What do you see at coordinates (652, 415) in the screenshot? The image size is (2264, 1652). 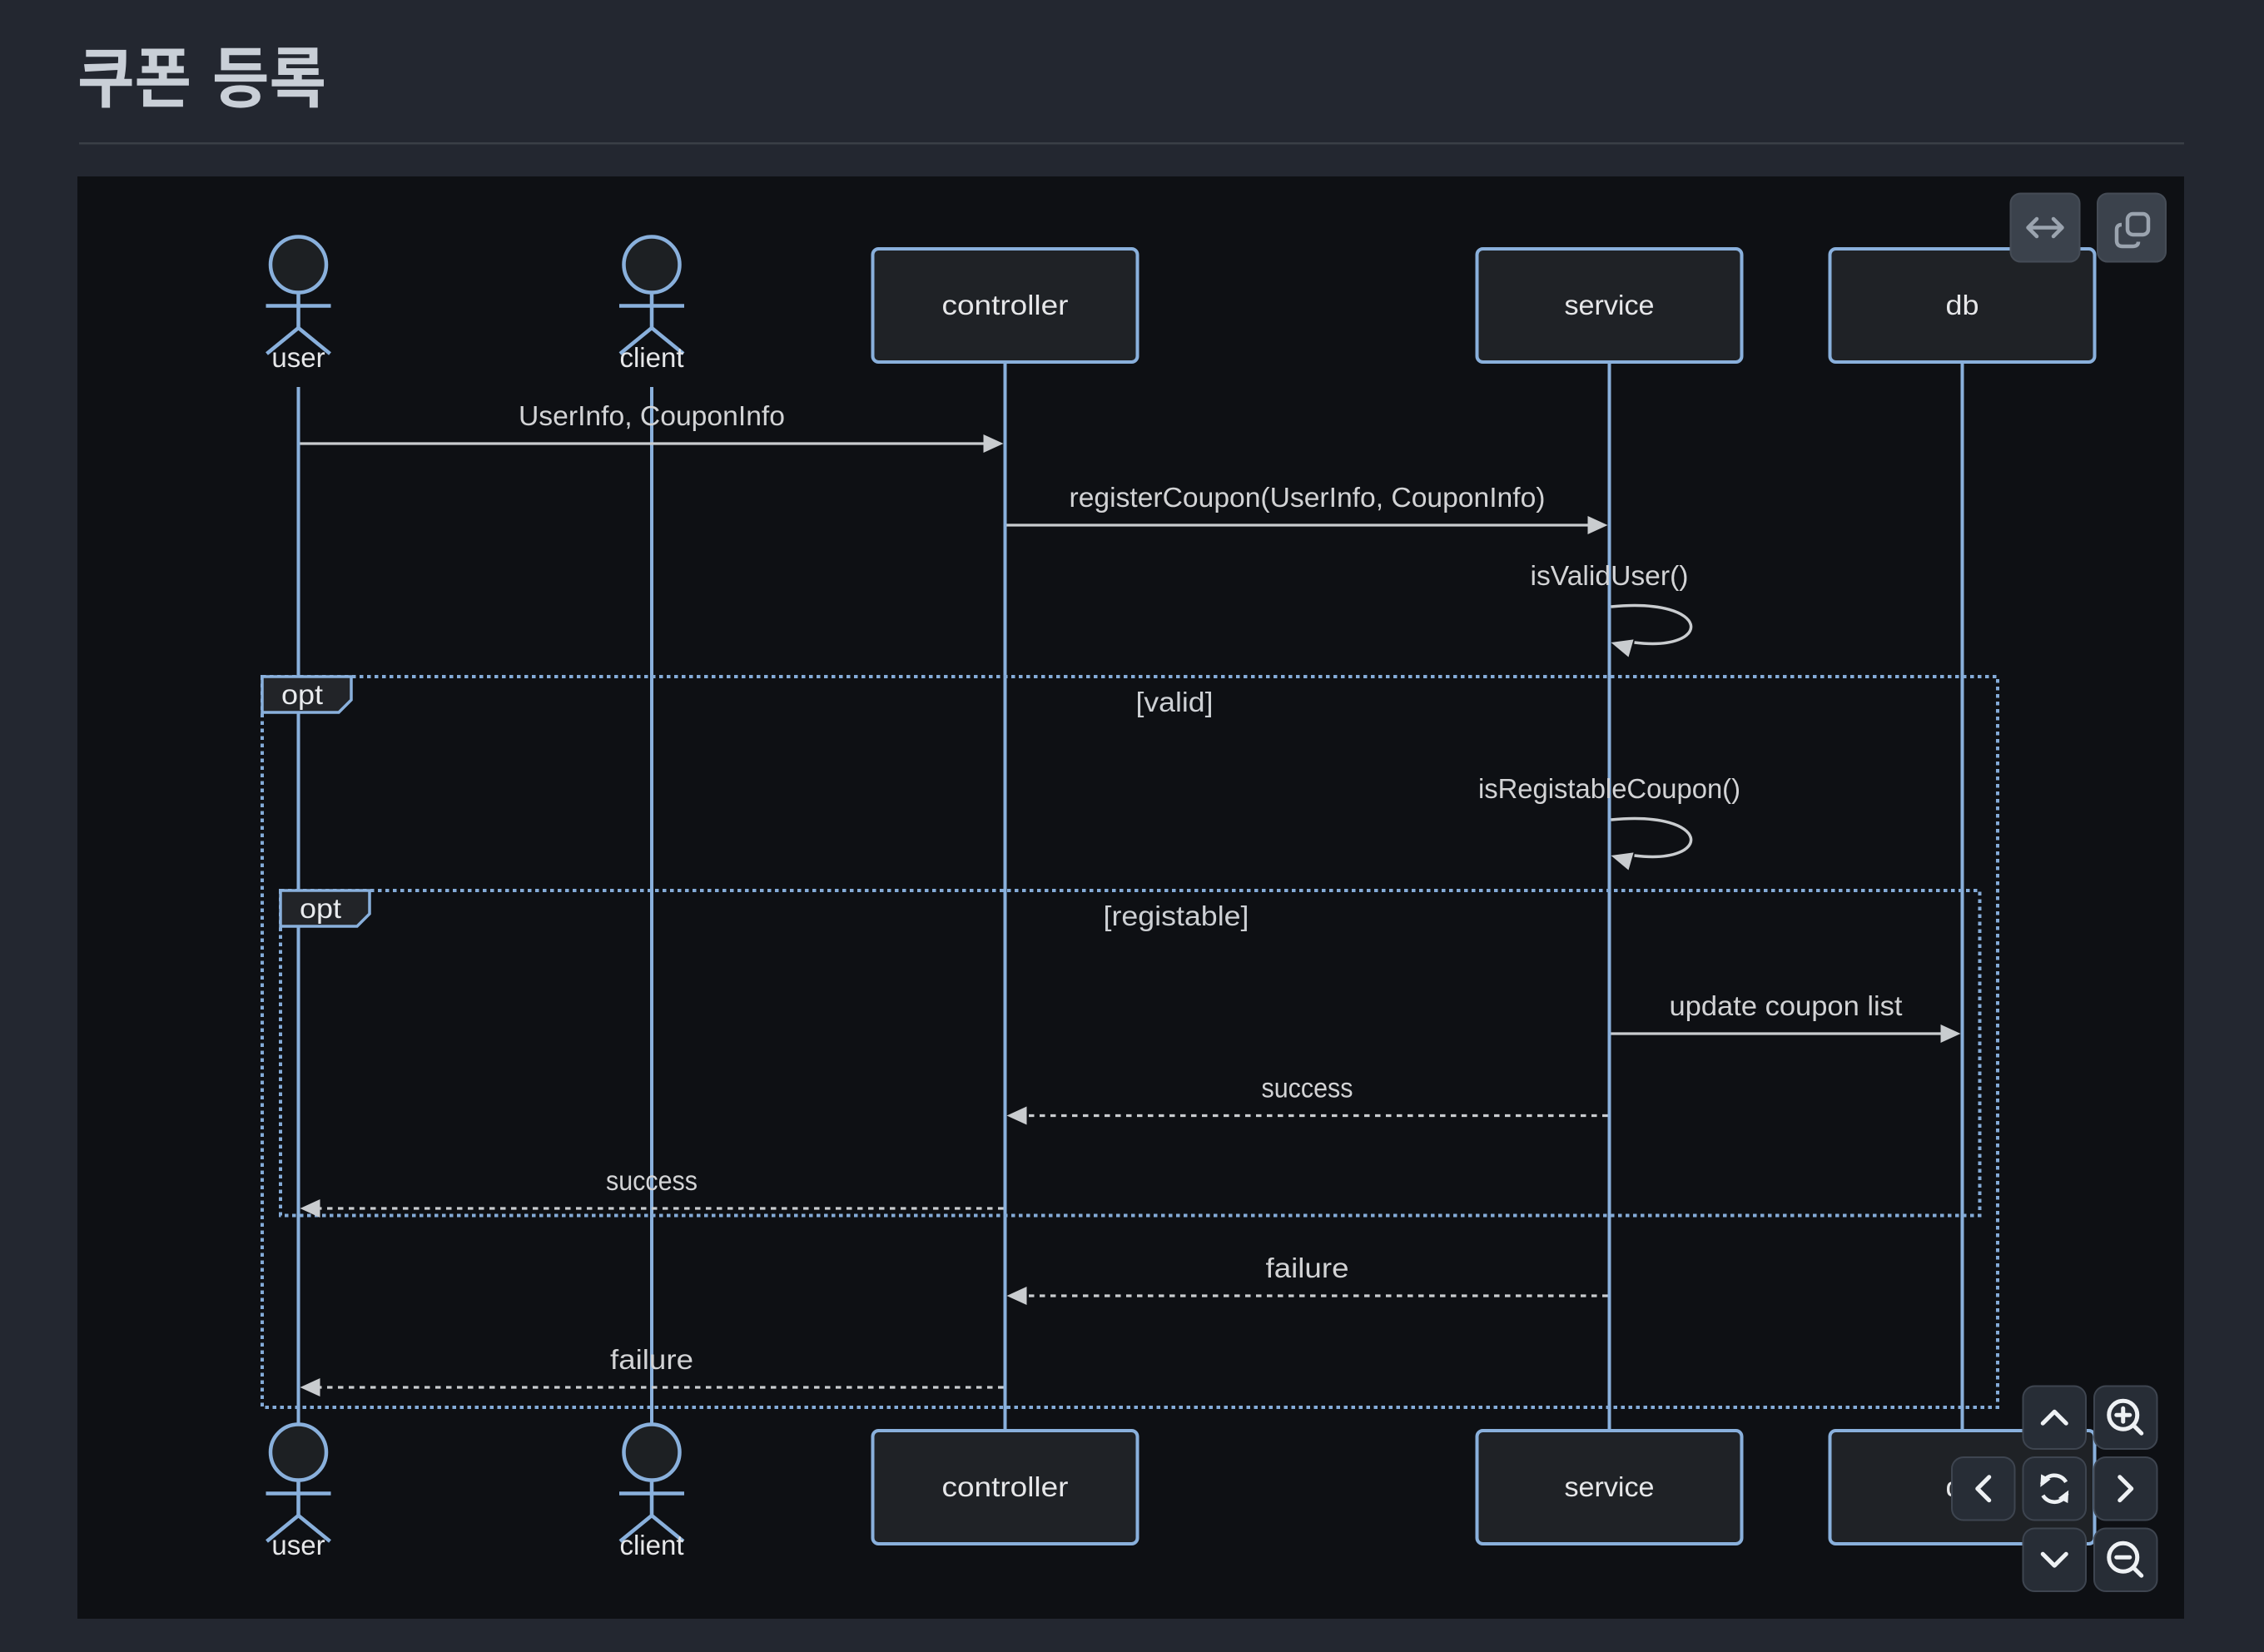 I see `svg-text: UserInfo, CouponInfo` at bounding box center [652, 415].